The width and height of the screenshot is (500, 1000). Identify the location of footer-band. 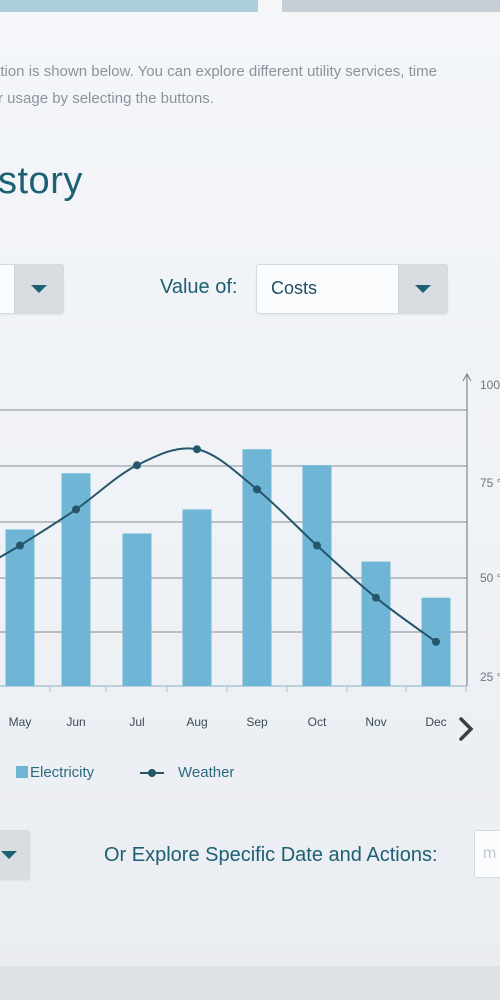
(250, 983).